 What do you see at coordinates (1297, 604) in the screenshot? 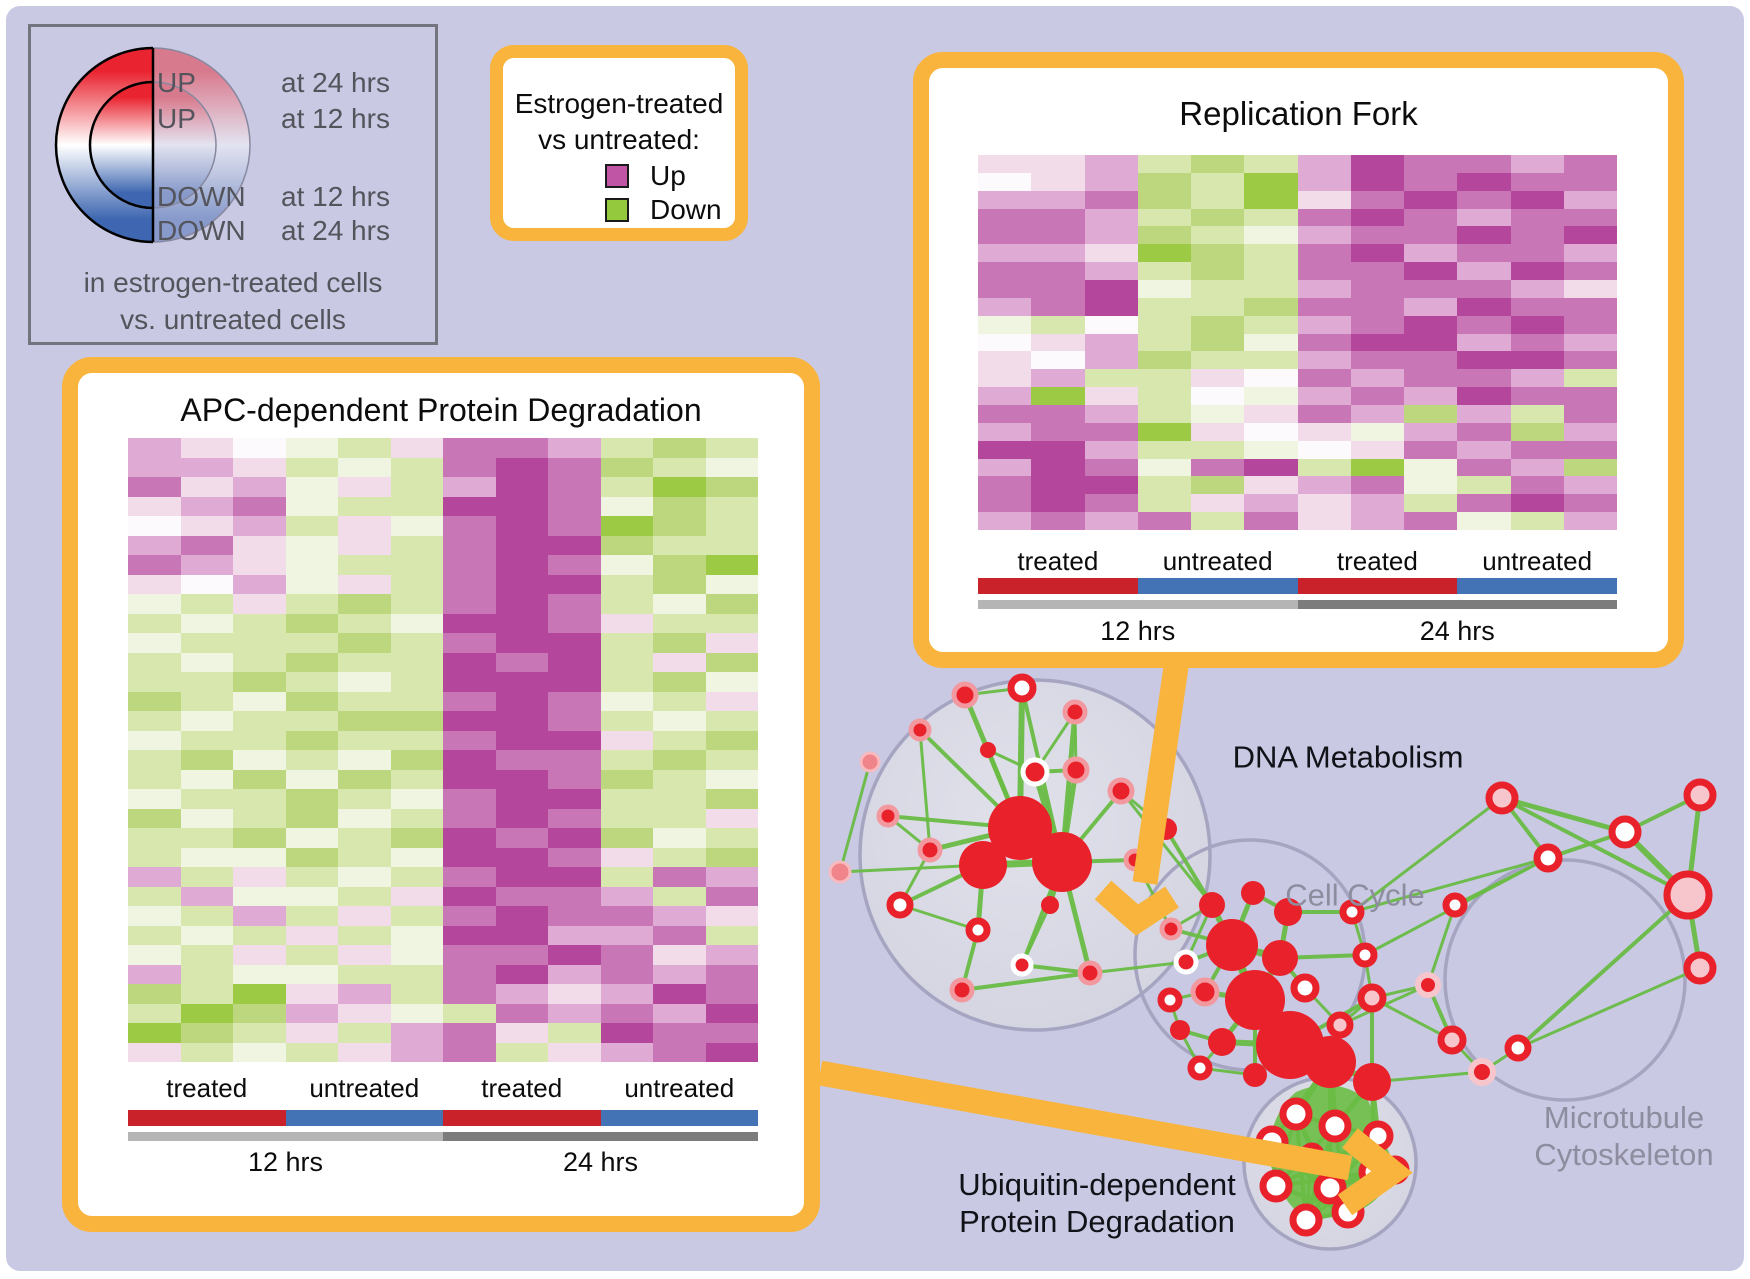
I see `time-bars` at bounding box center [1297, 604].